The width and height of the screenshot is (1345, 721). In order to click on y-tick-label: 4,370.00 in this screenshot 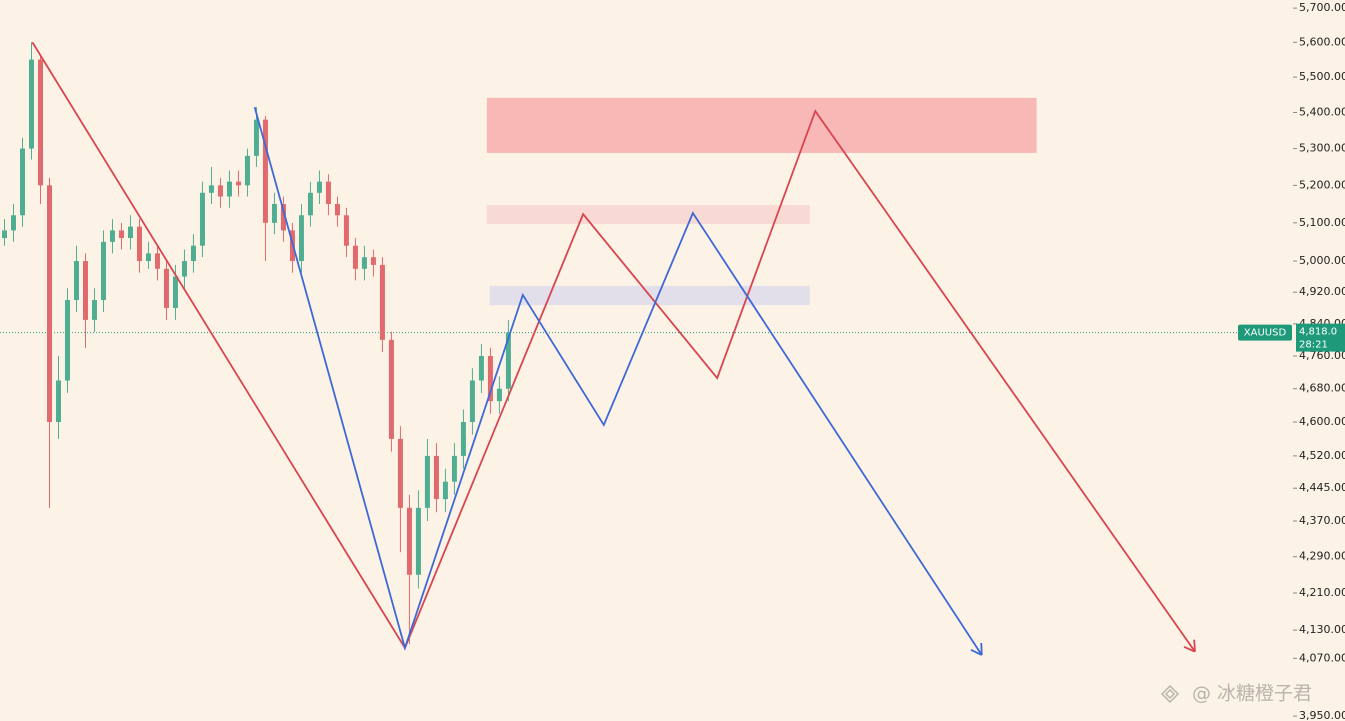, I will do `click(1322, 520)`.